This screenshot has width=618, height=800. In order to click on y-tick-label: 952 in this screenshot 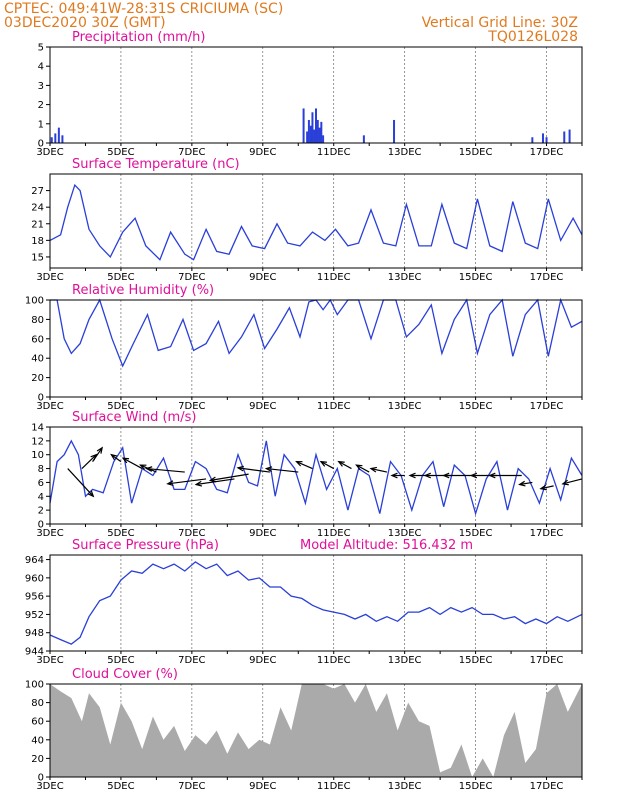, I will do `click(34, 615)`.